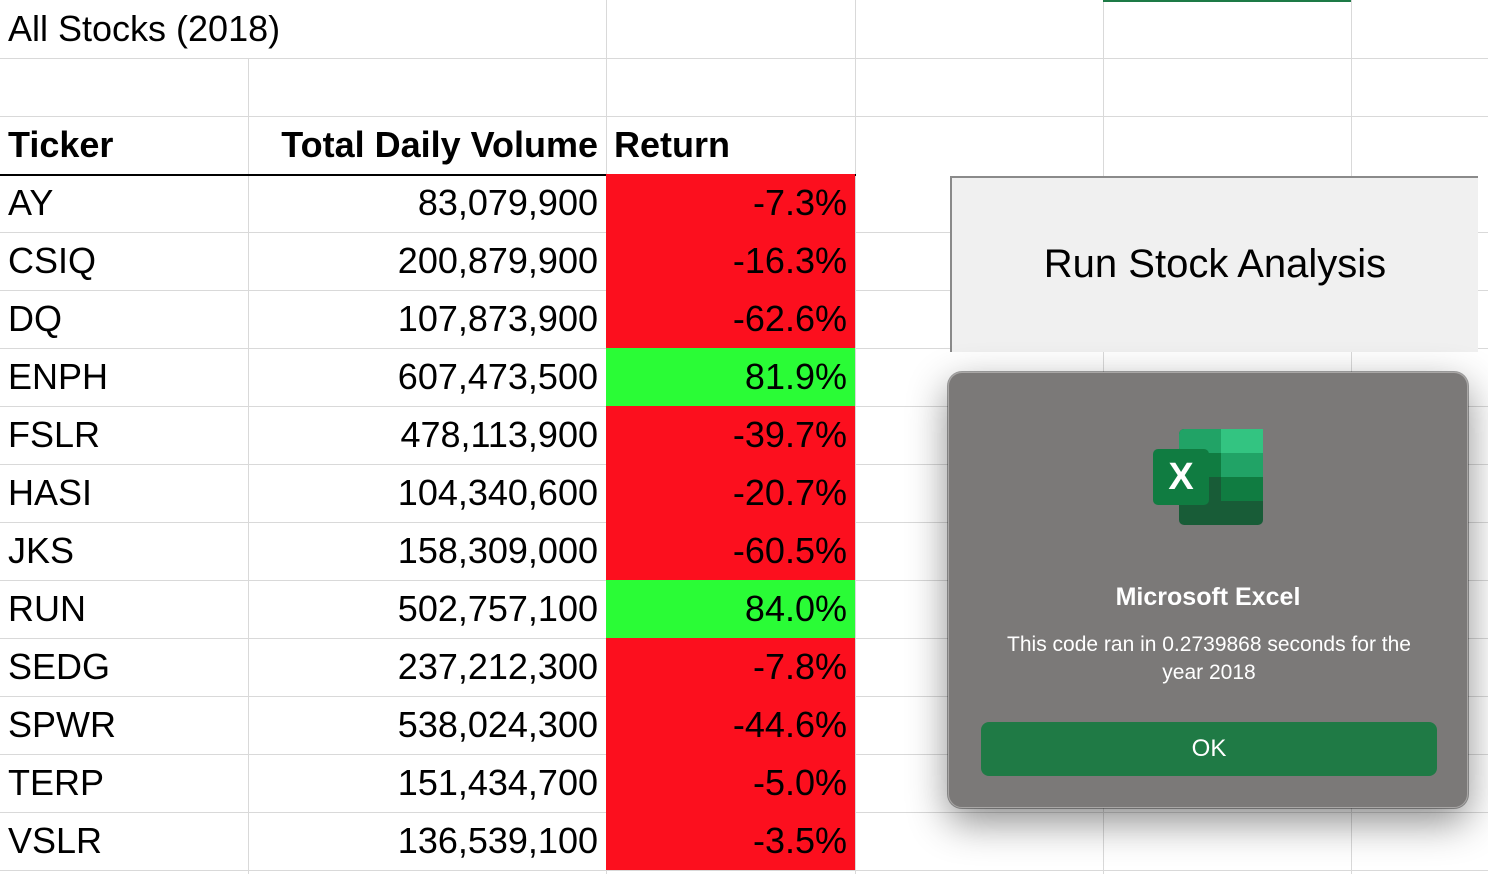 The width and height of the screenshot is (1488, 874). I want to click on cell-ticker: FSLR, so click(54, 434).